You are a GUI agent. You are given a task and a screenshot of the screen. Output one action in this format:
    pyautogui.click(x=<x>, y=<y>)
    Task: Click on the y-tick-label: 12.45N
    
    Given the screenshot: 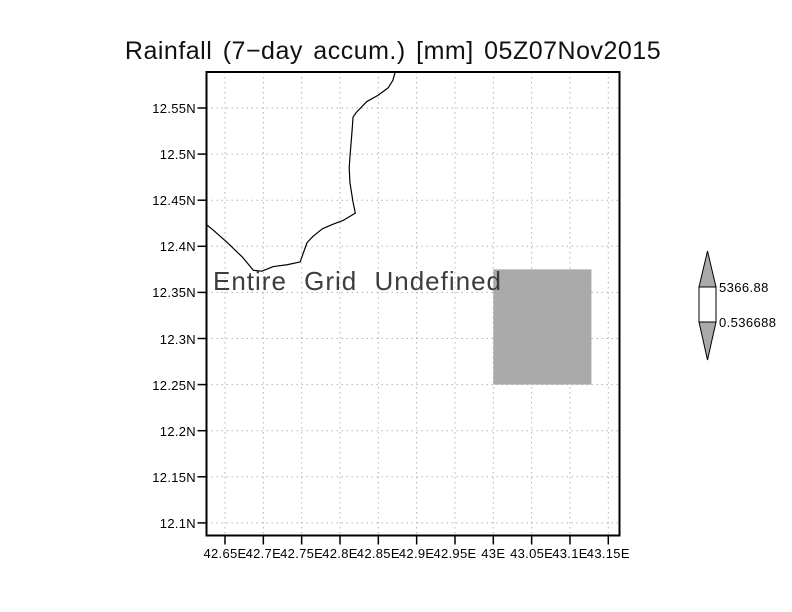 What is the action you would take?
    pyautogui.click(x=174, y=201)
    